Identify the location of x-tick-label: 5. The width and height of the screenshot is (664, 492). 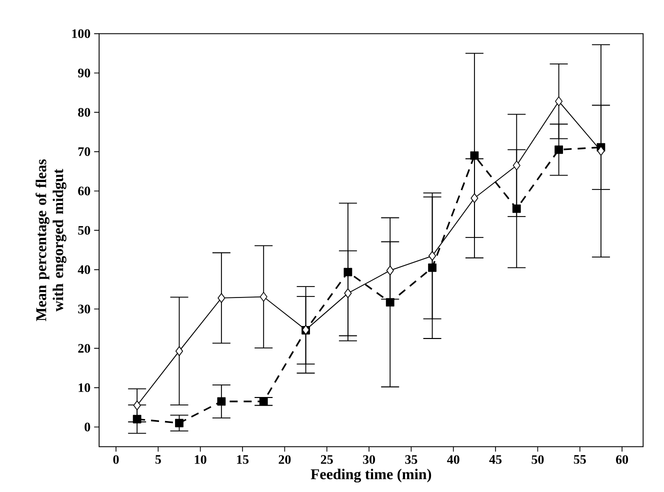
(158, 459).